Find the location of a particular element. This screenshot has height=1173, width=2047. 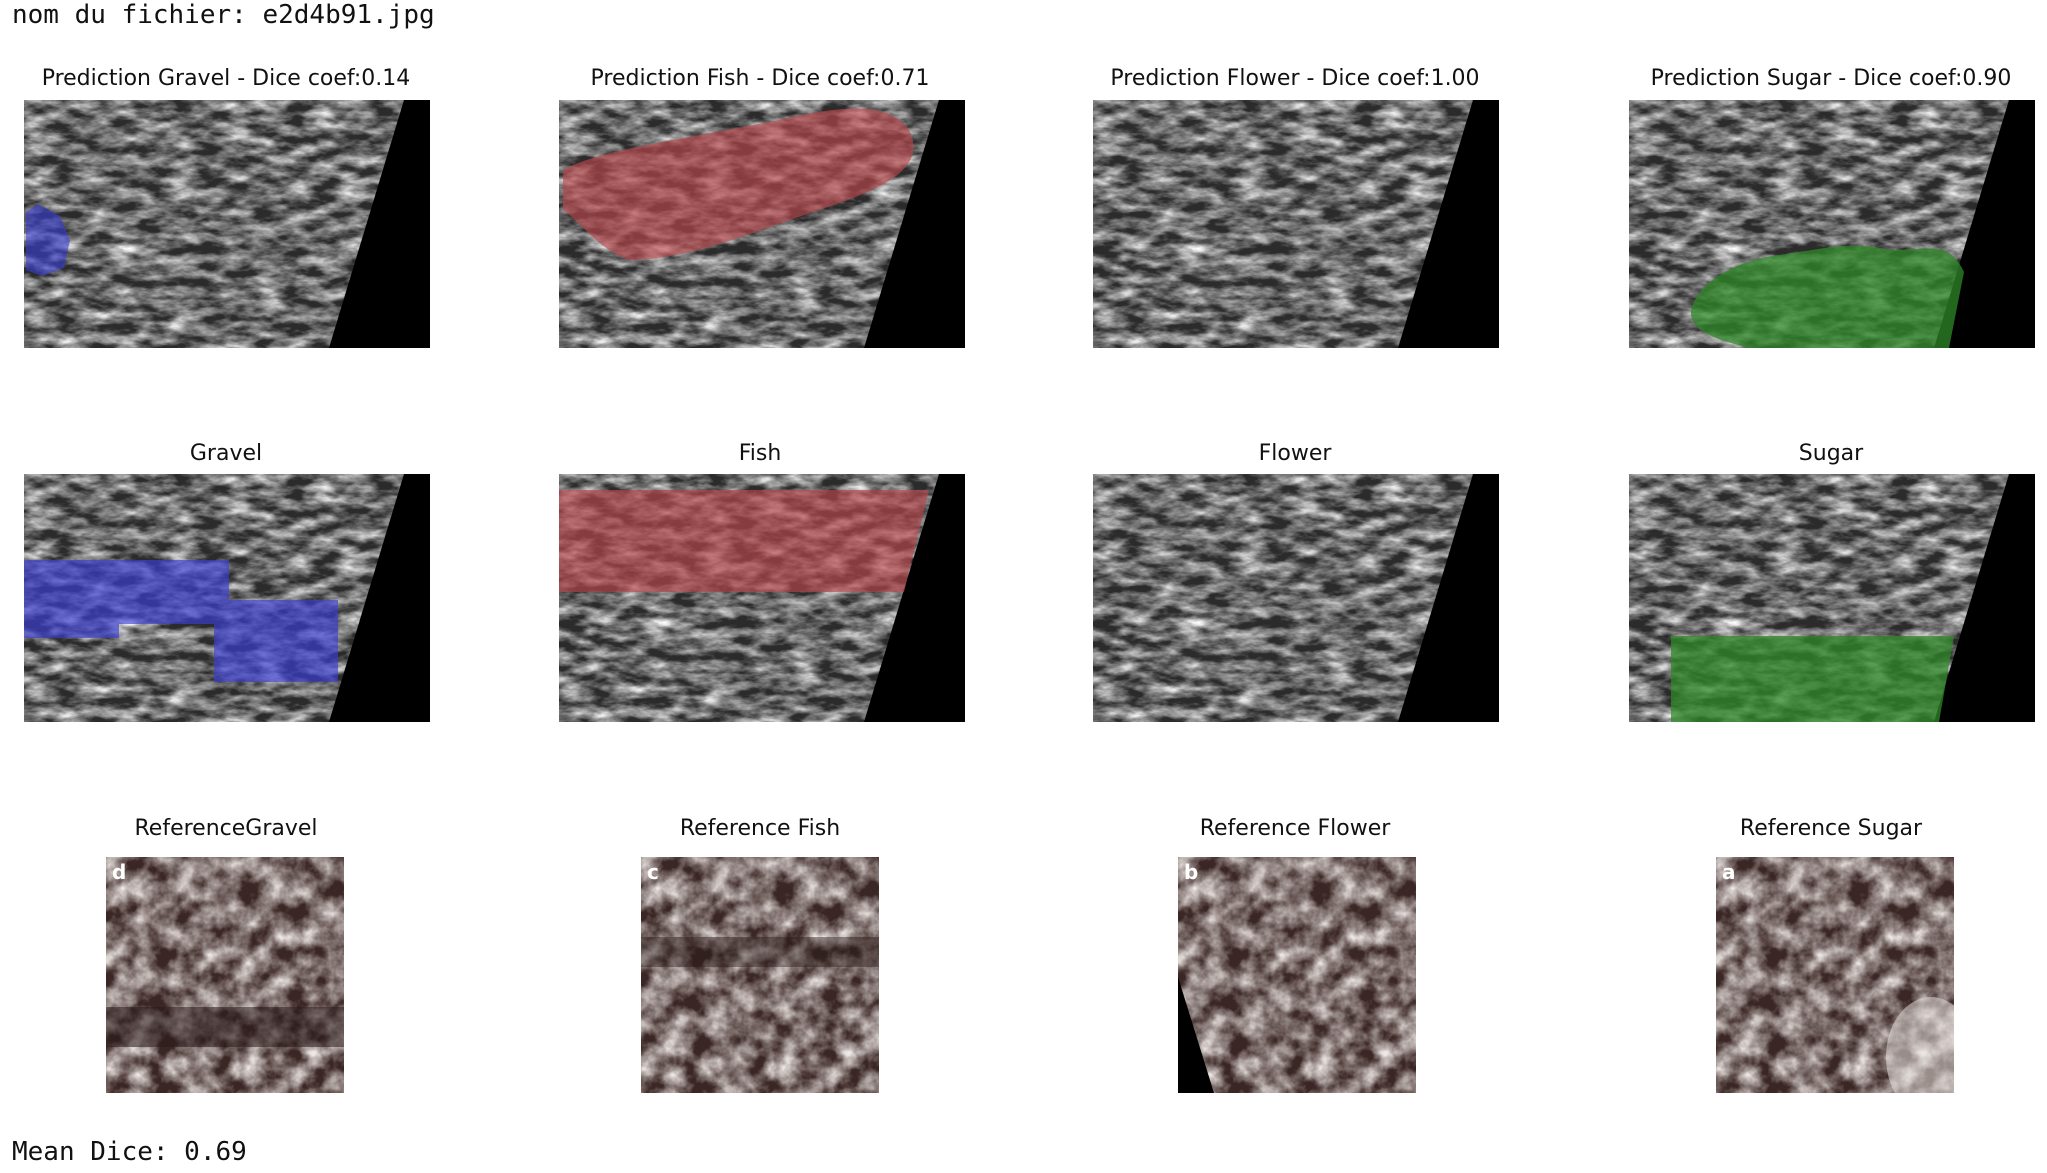

prediction-fish-mask is located at coordinates (738, 184).